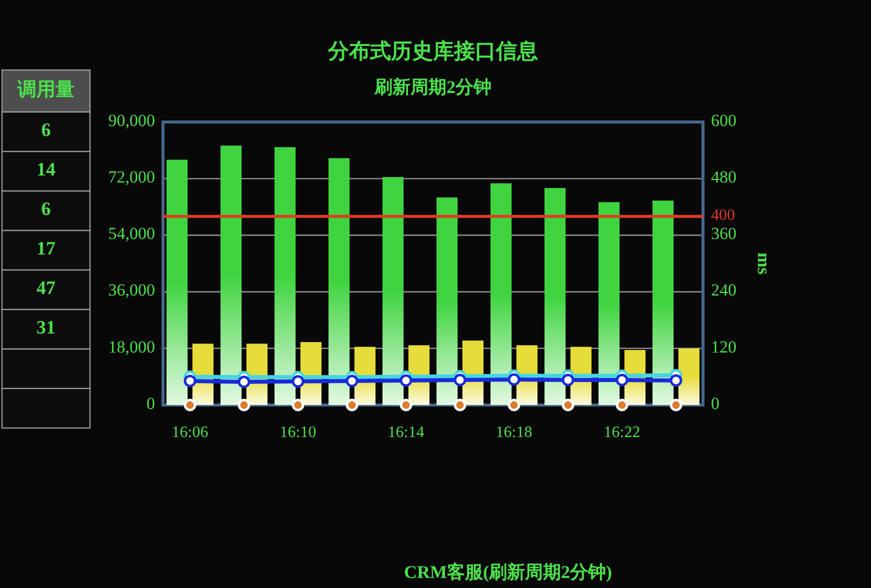 The height and width of the screenshot is (588, 871). Describe the element at coordinates (514, 432) in the screenshot. I see `x-tick-label: 16:18` at that location.